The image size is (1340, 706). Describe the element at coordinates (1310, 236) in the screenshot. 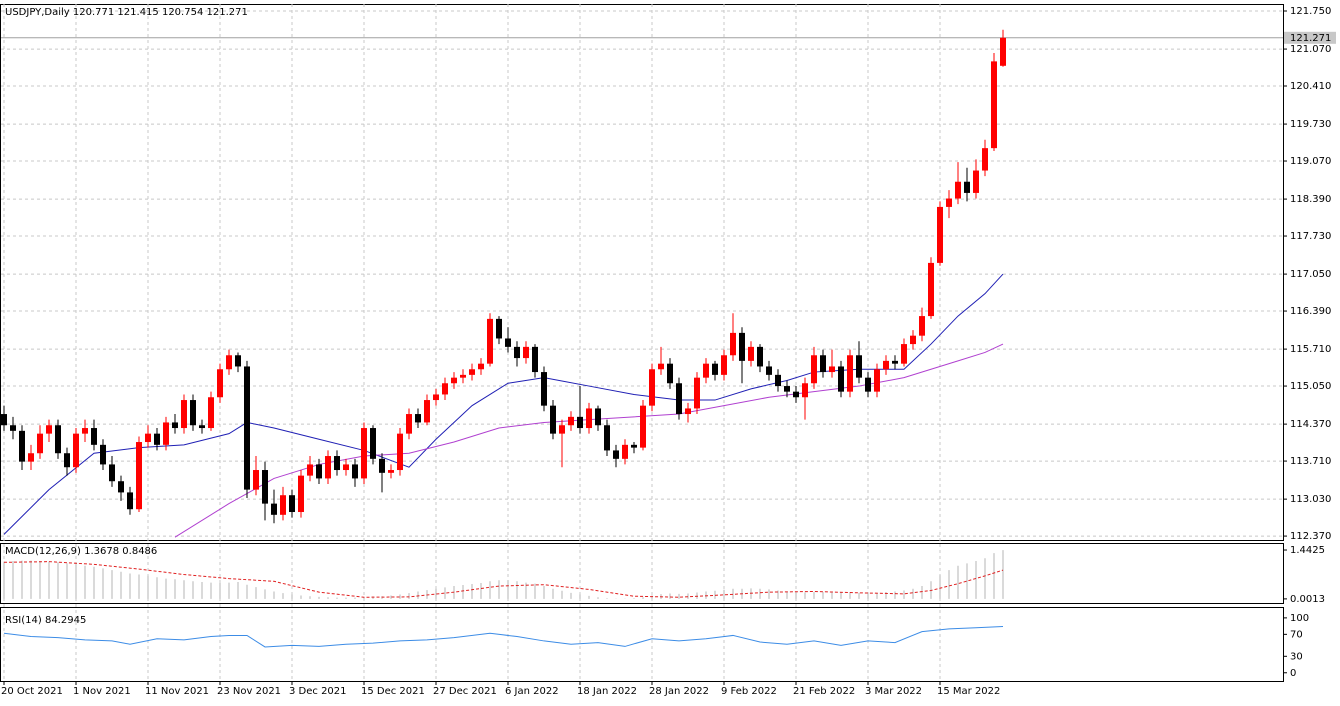

I see `y-tick-label: 117.730` at that location.